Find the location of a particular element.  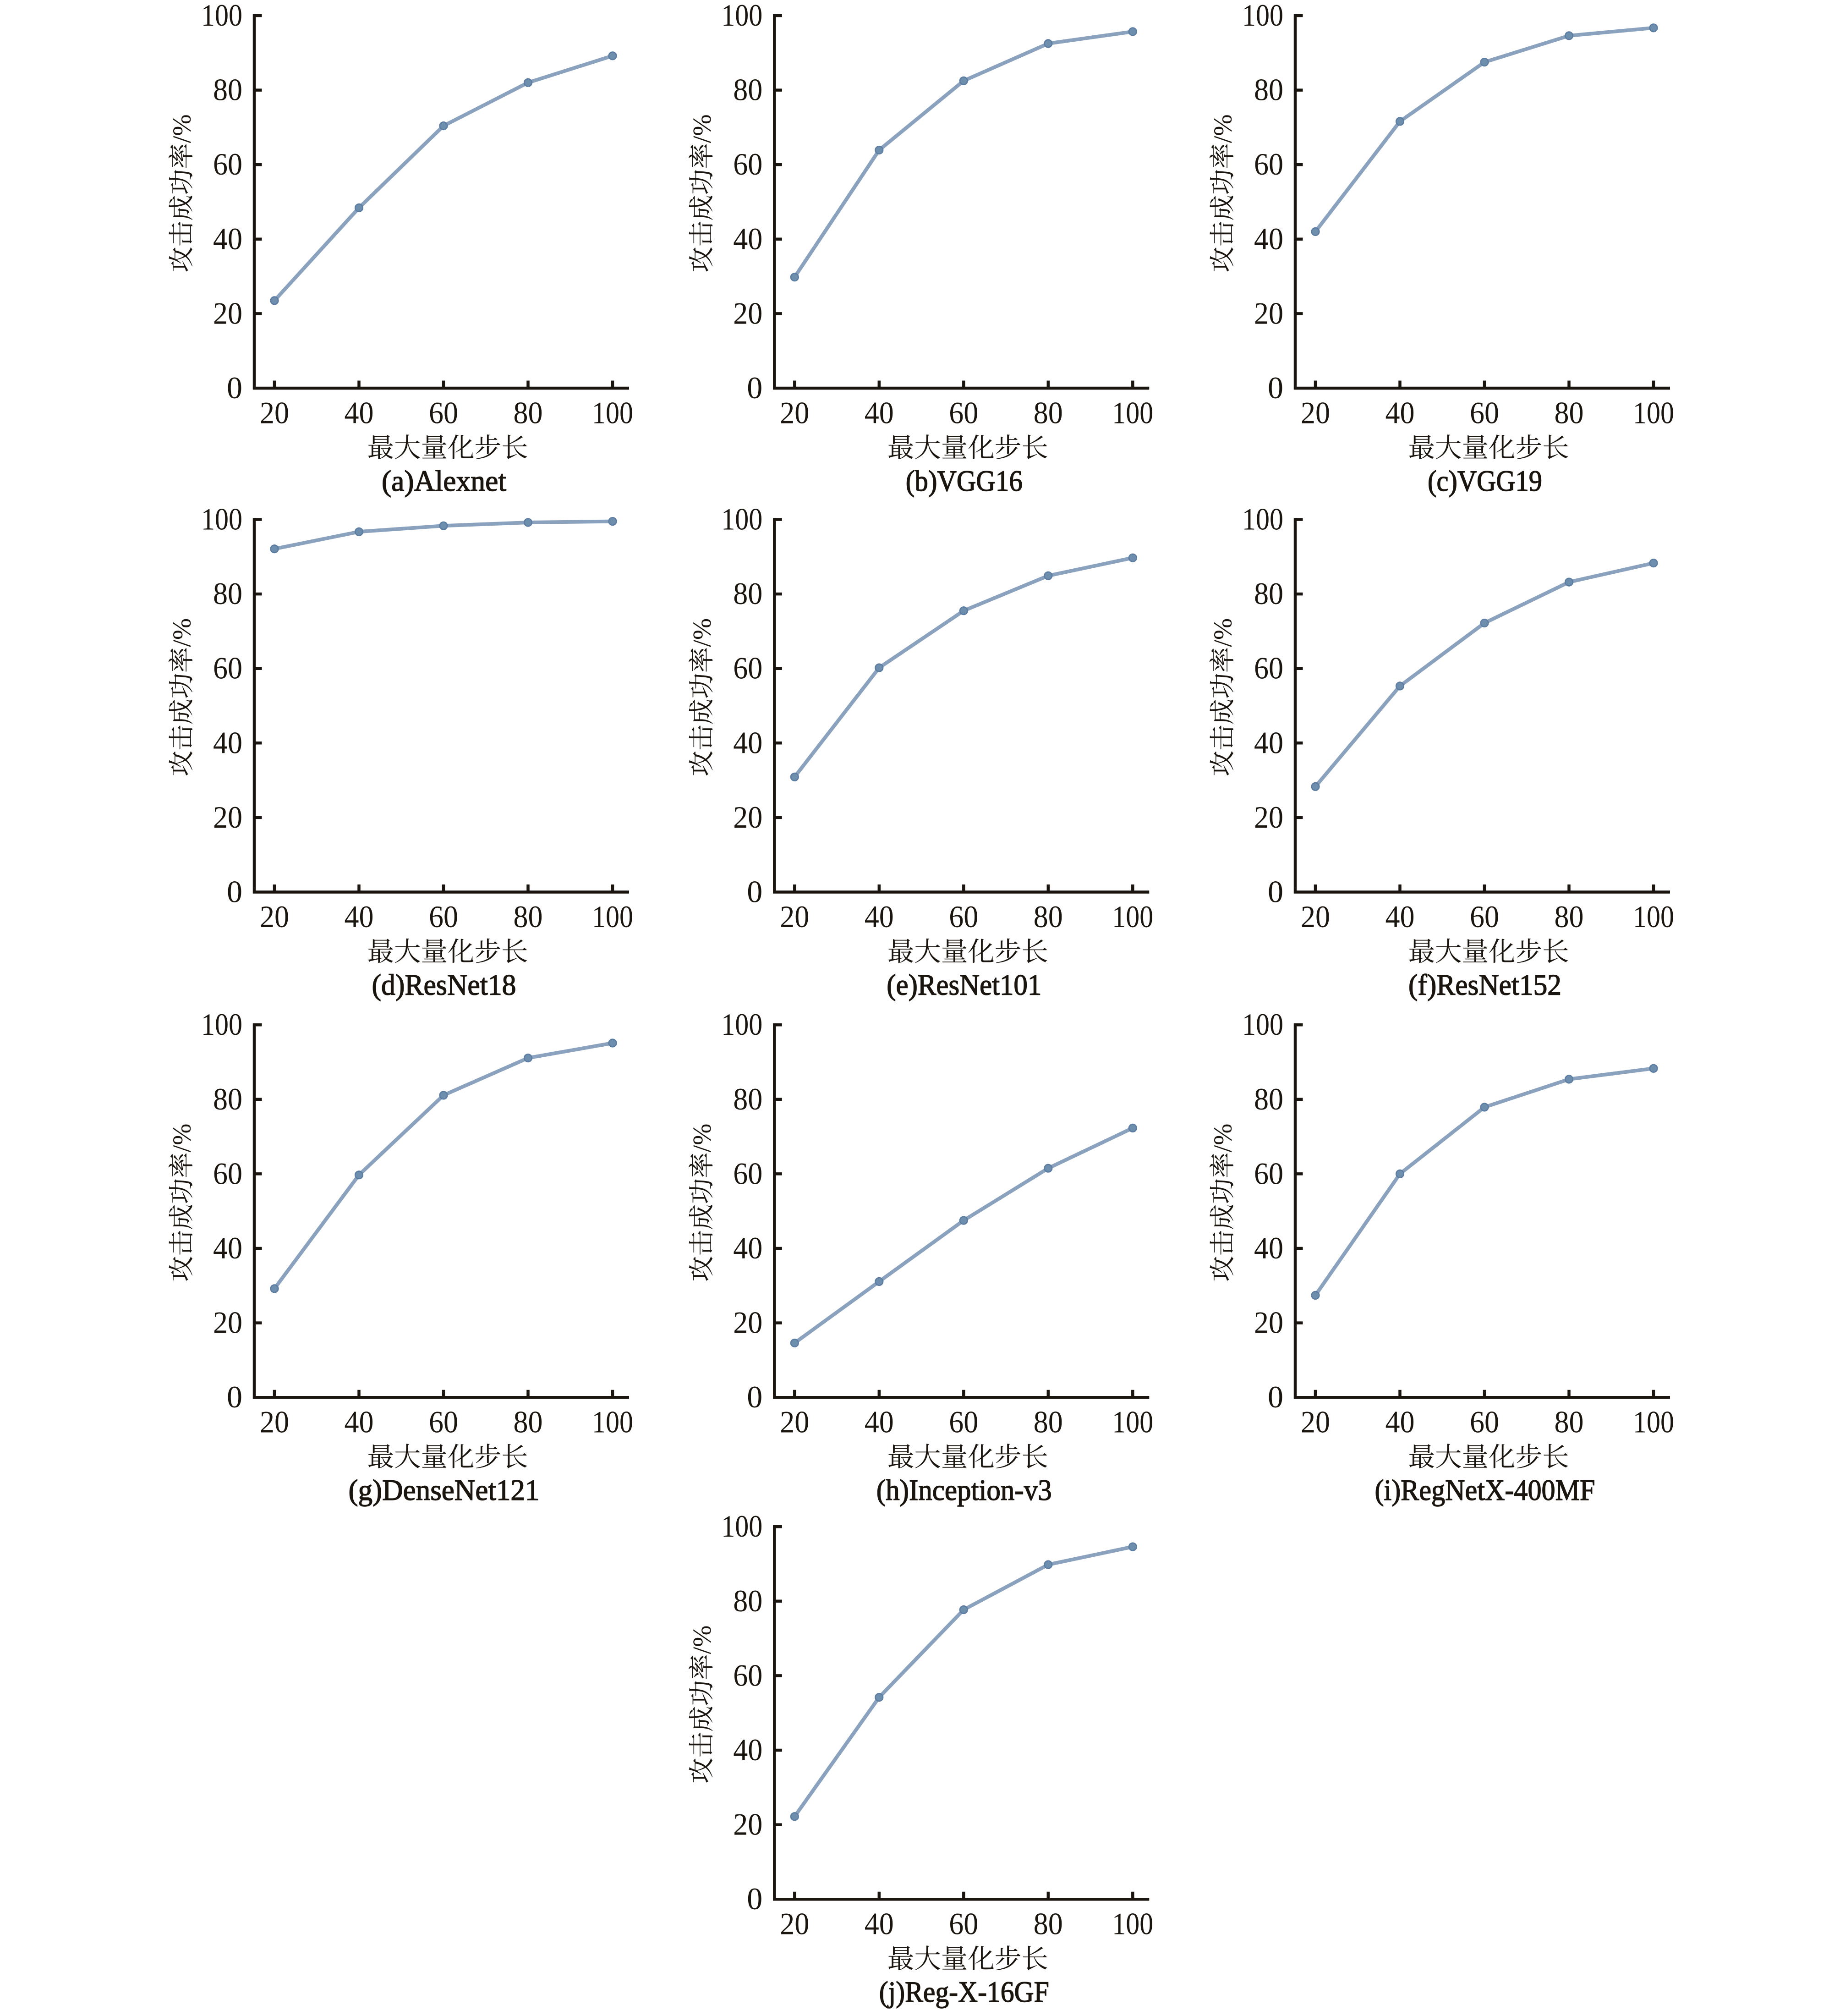

svg-text: (d)ResNet18 is located at coordinates (444, 985).